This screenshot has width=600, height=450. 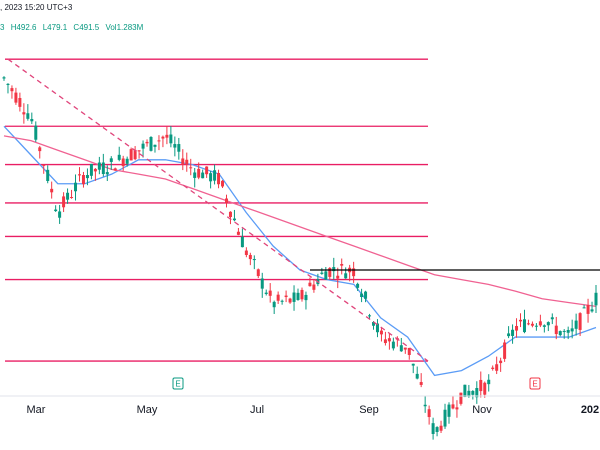 I want to click on earnings-badge-2: E, so click(x=535, y=383).